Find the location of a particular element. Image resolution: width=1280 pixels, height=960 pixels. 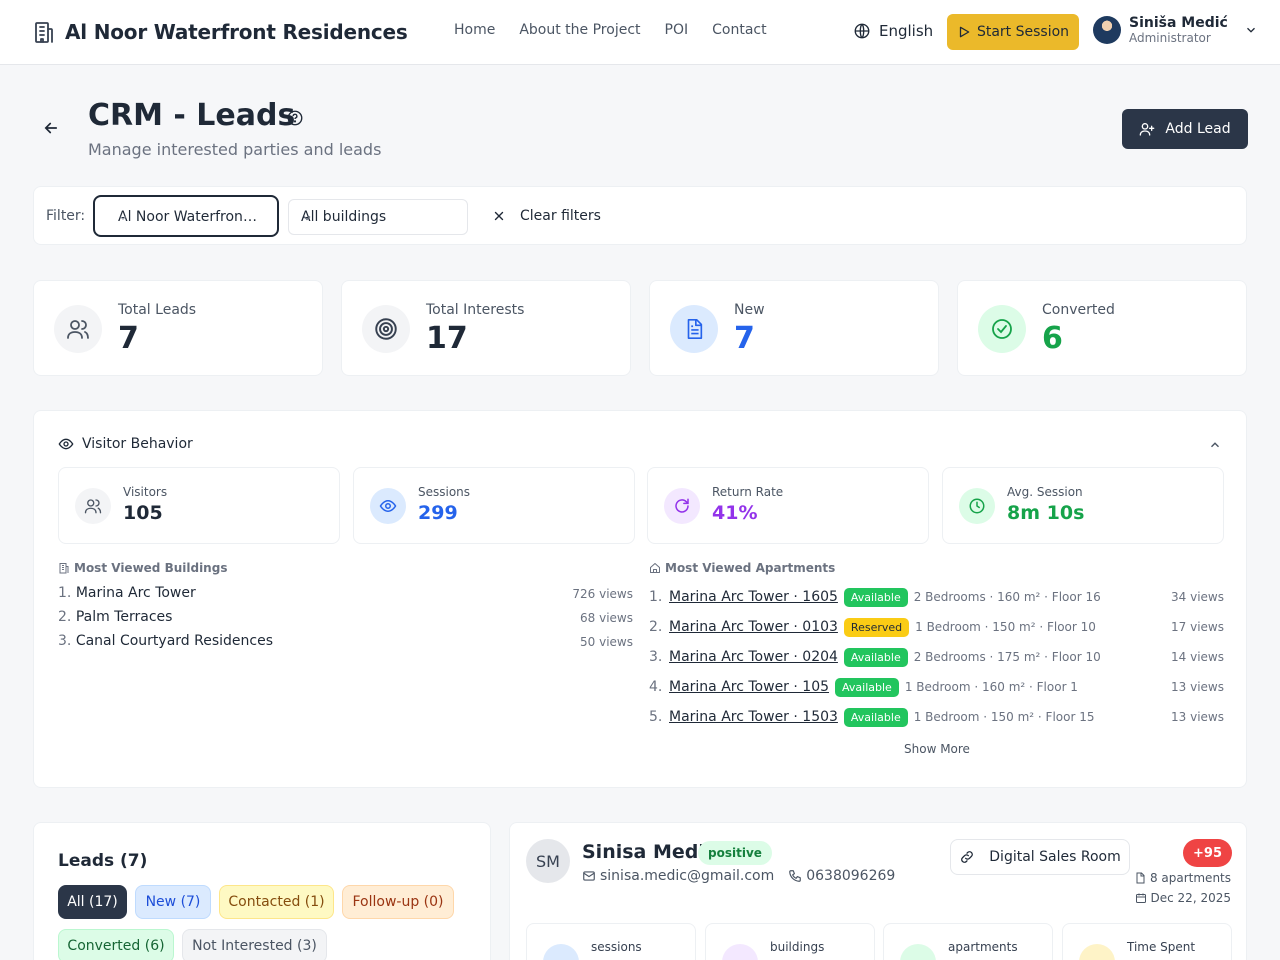

page-title: CRM - Leads is located at coordinates (192, 115).